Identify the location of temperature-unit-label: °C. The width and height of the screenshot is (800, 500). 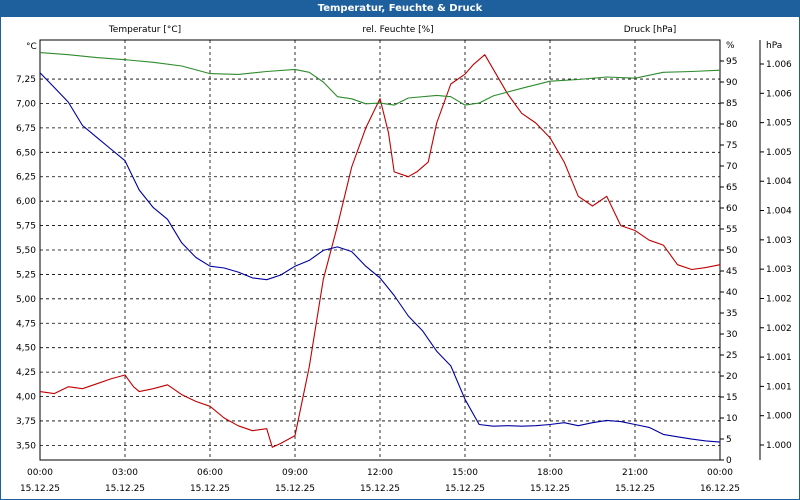
(31, 47).